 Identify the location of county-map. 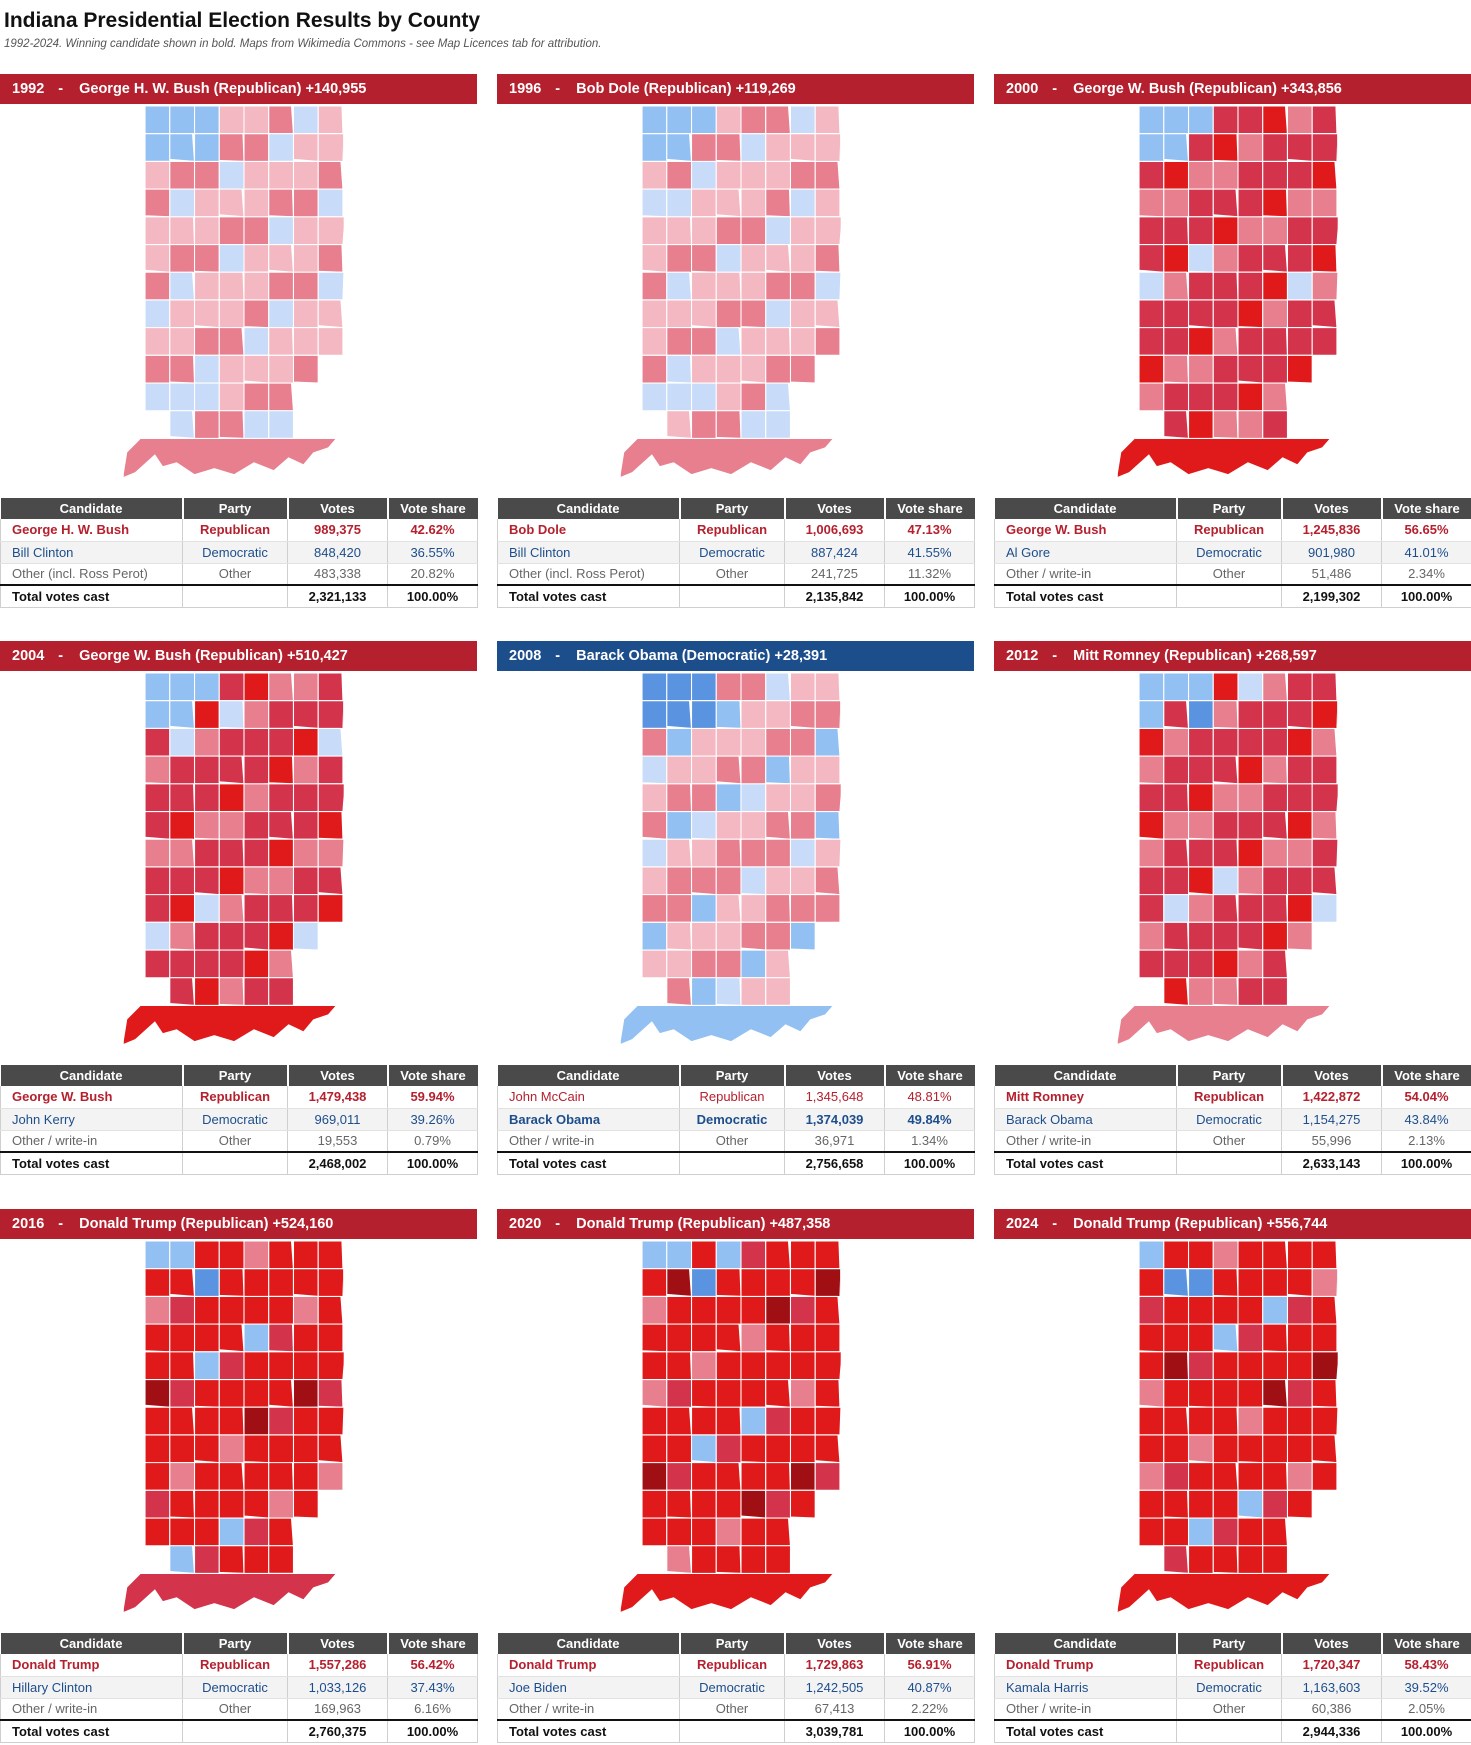
(731, 859).